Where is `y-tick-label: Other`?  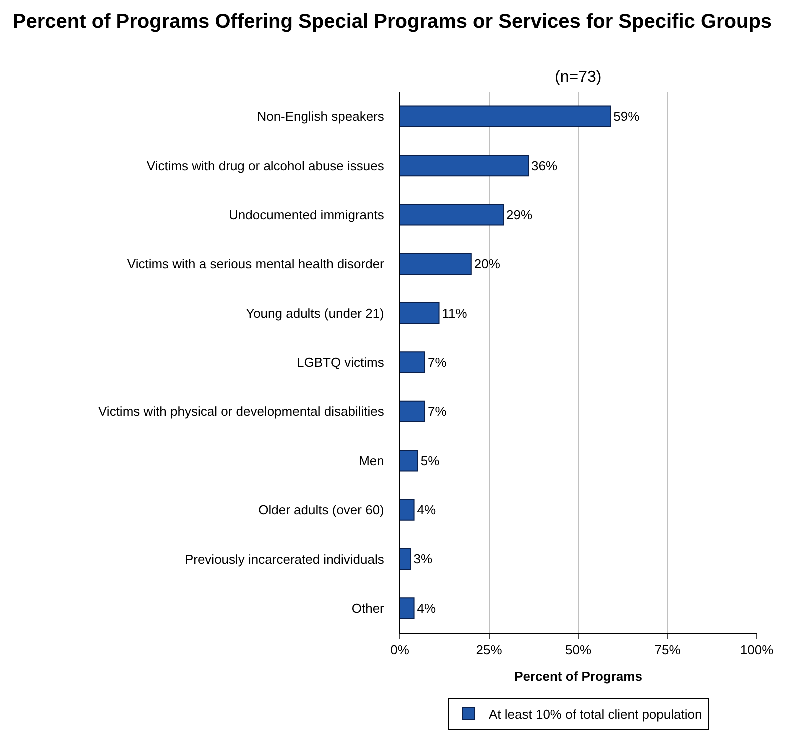 y-tick-label: Other is located at coordinates (369, 608).